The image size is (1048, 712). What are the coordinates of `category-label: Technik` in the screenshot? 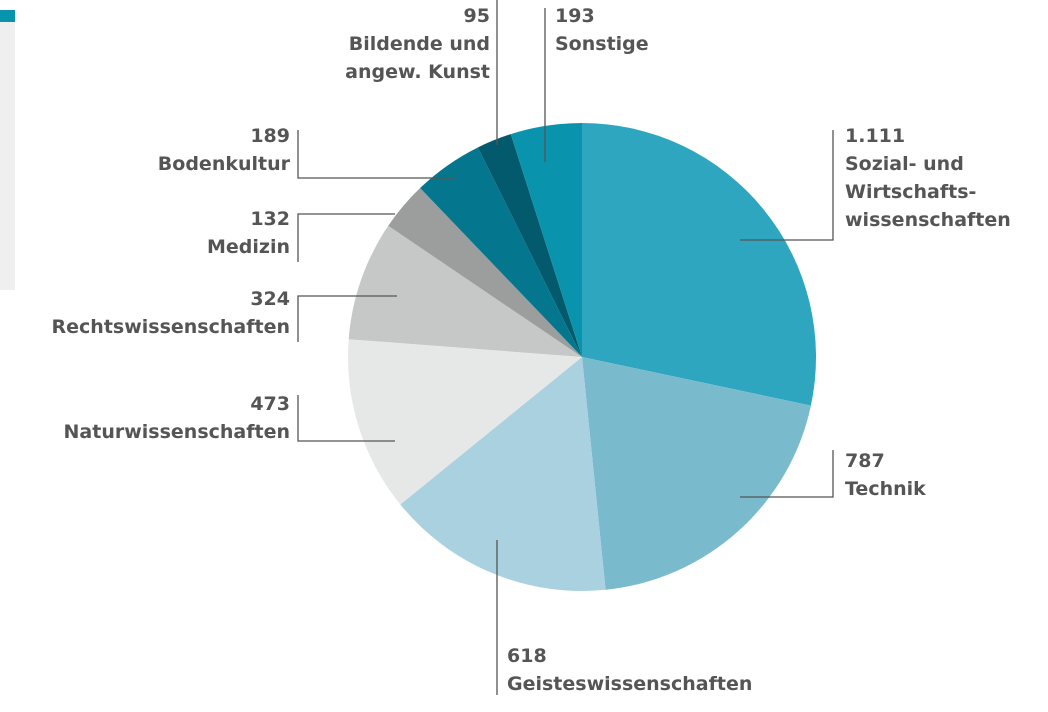 It's located at (885, 489).